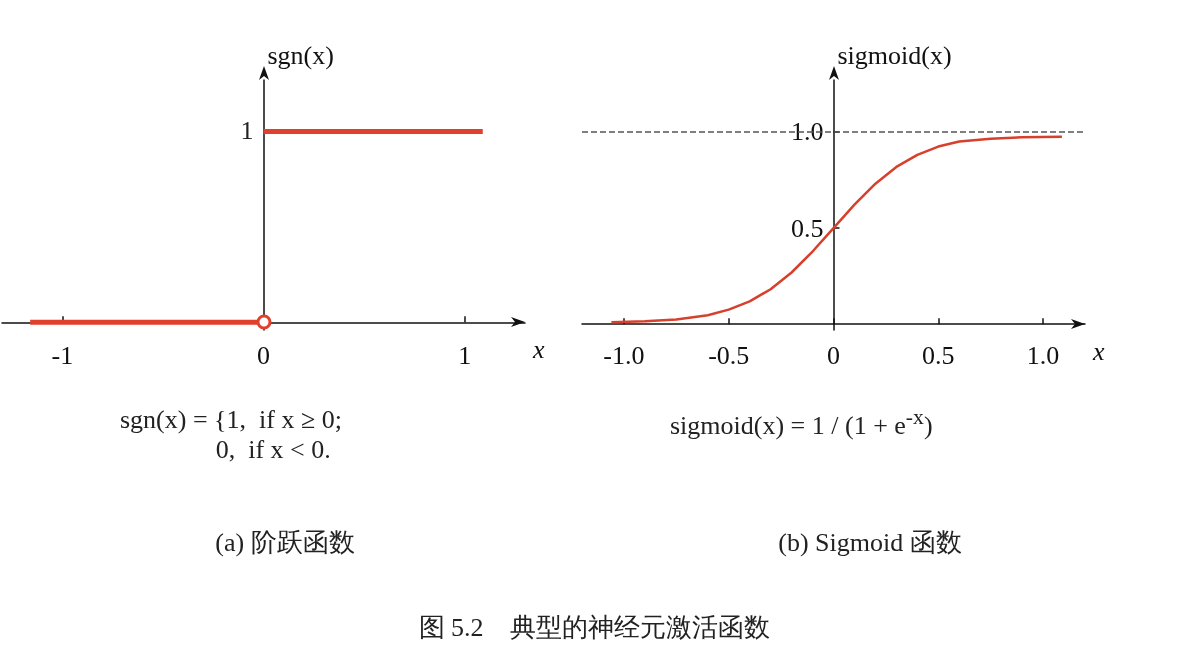  Describe the element at coordinates (246, 130) in the screenshot. I see `annotation: 1` at that location.